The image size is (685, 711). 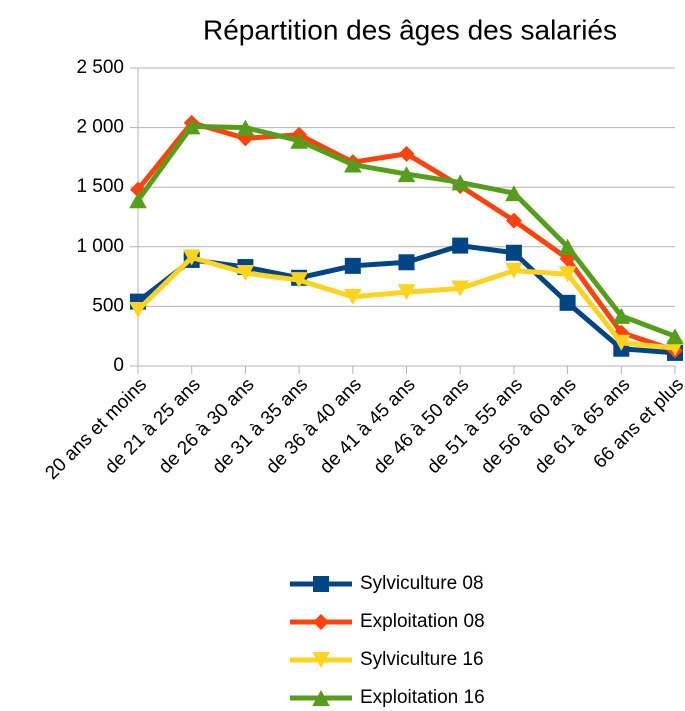 I want to click on y-tick-label: 0, so click(x=118, y=365).